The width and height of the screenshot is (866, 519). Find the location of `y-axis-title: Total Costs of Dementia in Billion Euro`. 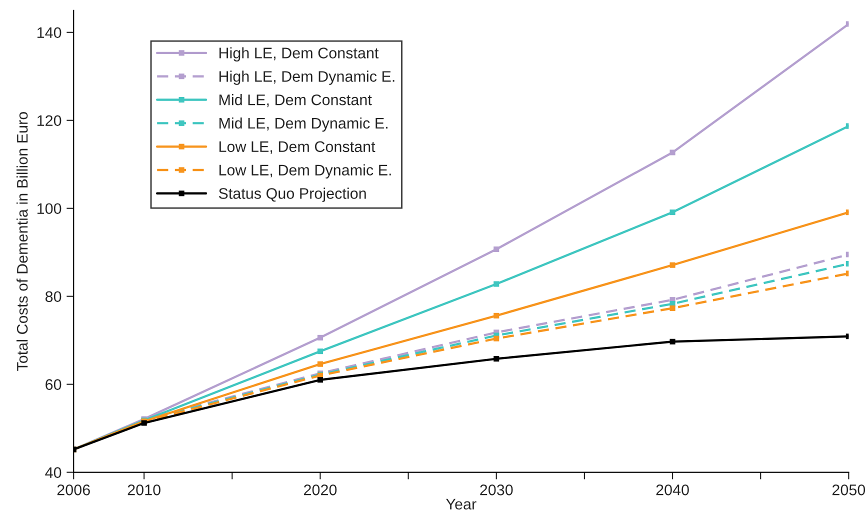

y-axis-title: Total Costs of Dementia in Billion Euro is located at coordinates (22, 241).